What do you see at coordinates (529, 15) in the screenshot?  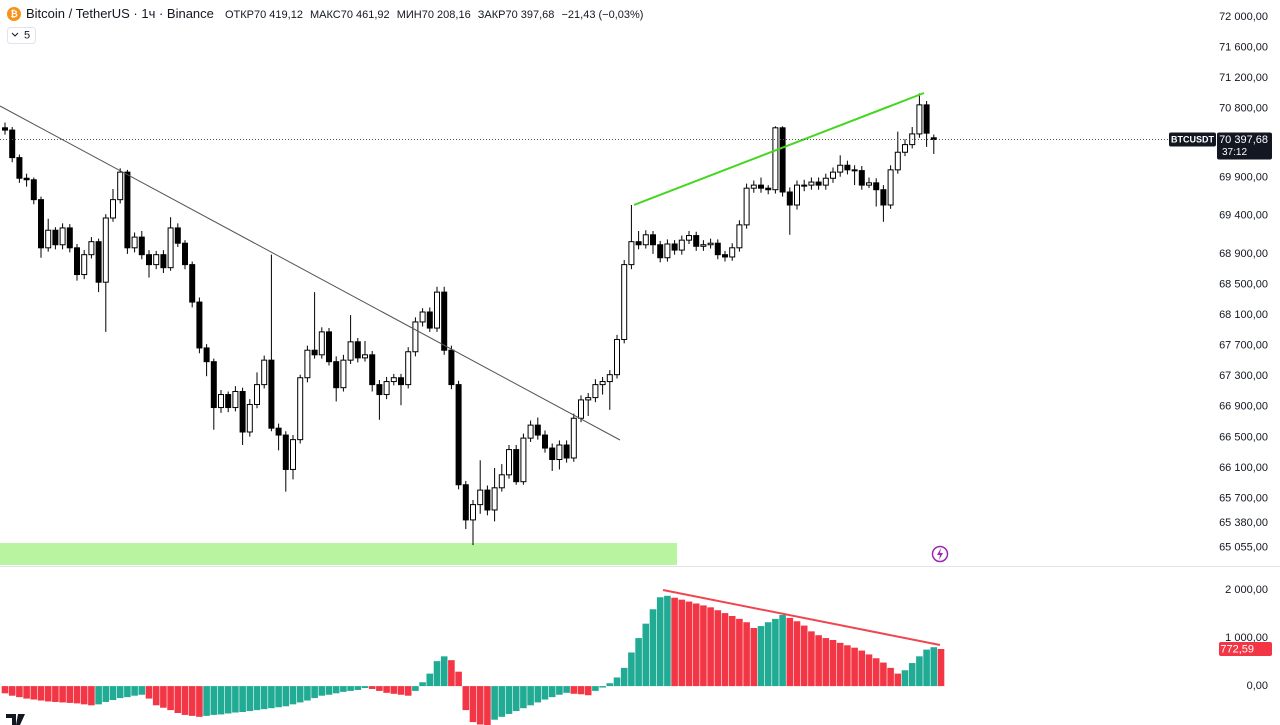 I see `ohlc-value: 70 397,68` at bounding box center [529, 15].